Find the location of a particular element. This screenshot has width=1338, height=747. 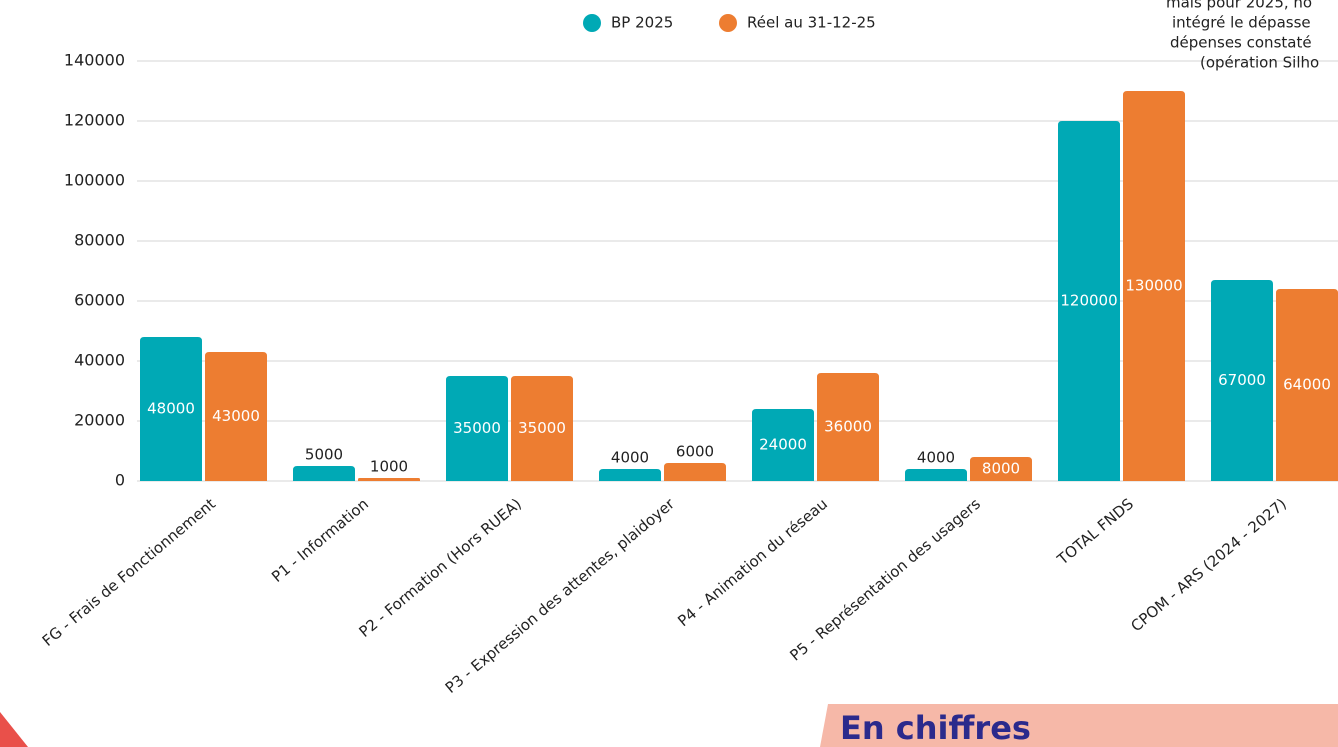

value-label: 43000 is located at coordinates (236, 416).